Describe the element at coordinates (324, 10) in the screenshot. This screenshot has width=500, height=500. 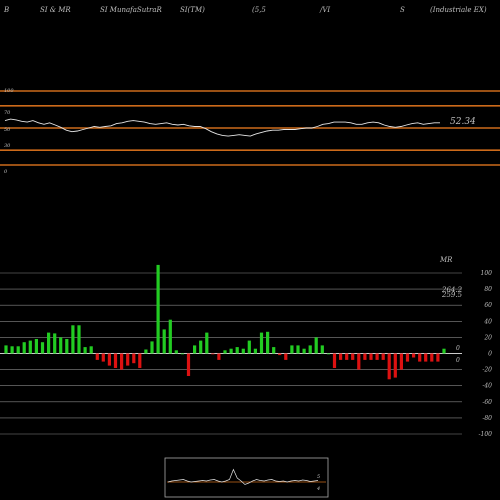
I see `header-text-5: /VI` at that location.